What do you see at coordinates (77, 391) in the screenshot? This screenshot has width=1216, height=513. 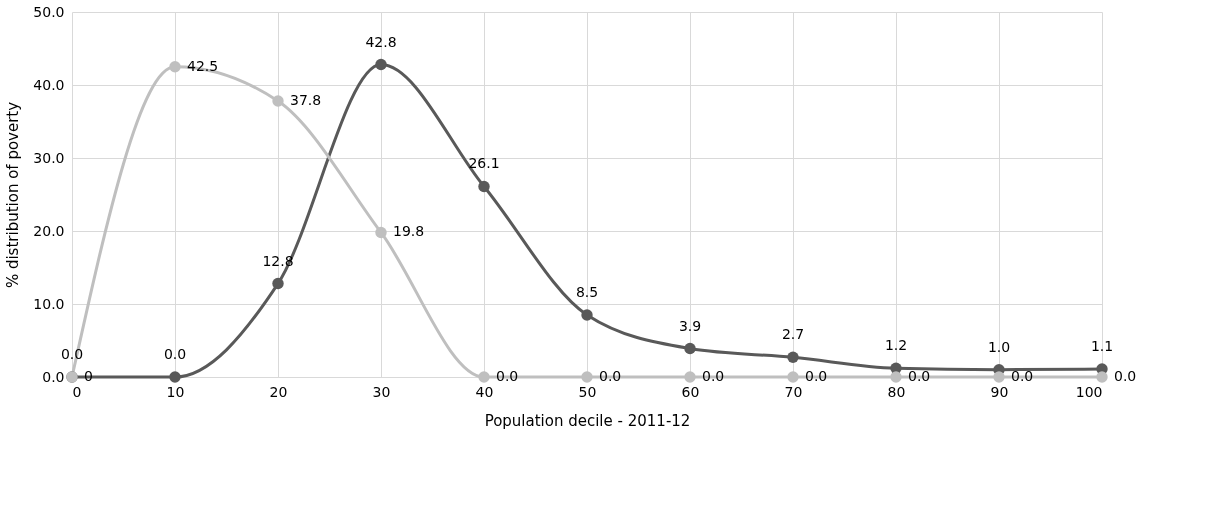 I see `x-tick-label: 0` at bounding box center [77, 391].